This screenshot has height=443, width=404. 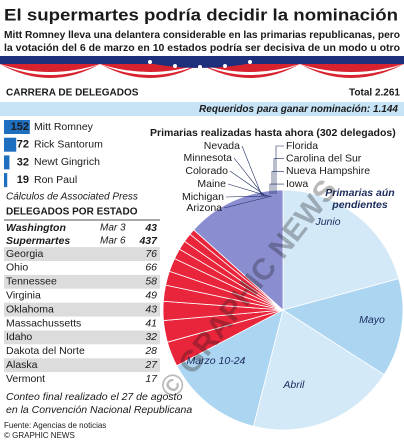 What do you see at coordinates (206, 171) in the screenshot?
I see `state-label: Colorado` at bounding box center [206, 171].